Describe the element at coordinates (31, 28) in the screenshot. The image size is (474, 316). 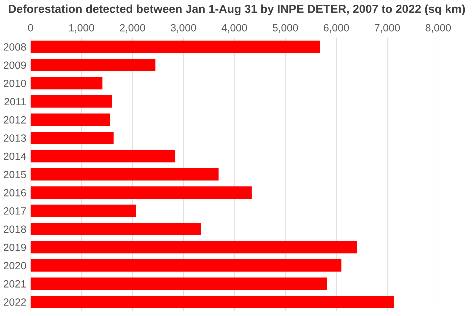
I see `x-tick-label: 0` at that location.